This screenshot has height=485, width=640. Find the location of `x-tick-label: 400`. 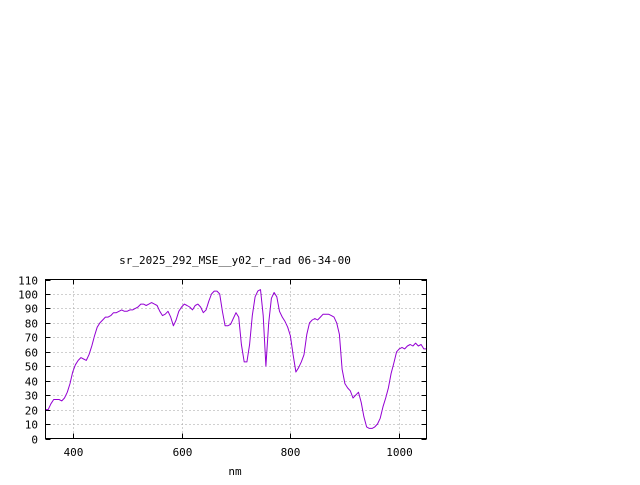

x-tick-label: 400 is located at coordinates (74, 452).